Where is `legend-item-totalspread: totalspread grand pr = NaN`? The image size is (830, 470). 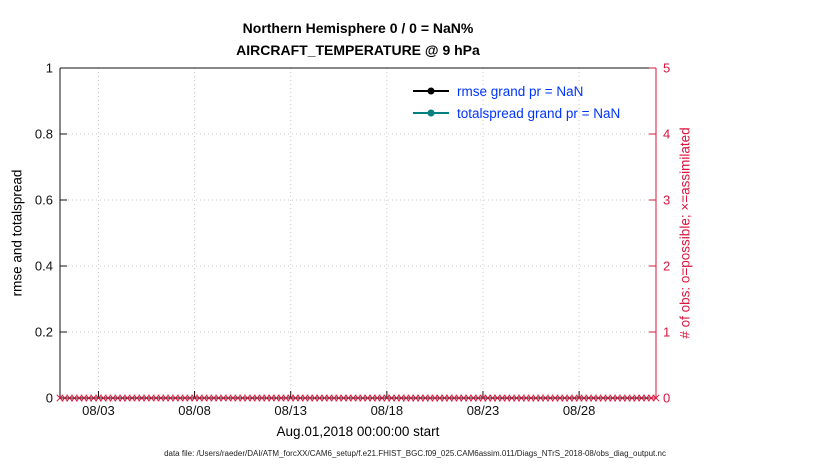 legend-item-totalspread: totalspread grand pr = NaN is located at coordinates (516, 113).